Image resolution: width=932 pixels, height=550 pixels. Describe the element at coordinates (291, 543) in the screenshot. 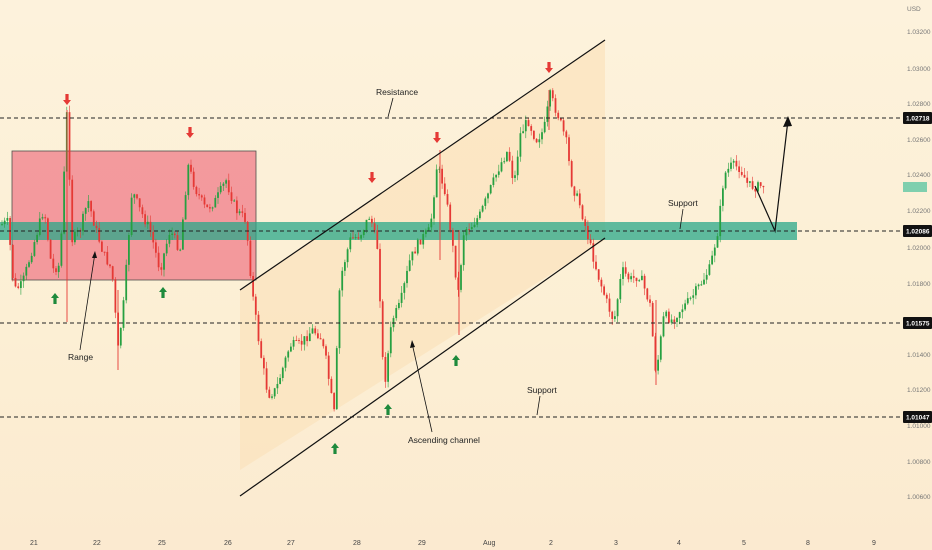

I see `time-tick-label: 27` at that location.